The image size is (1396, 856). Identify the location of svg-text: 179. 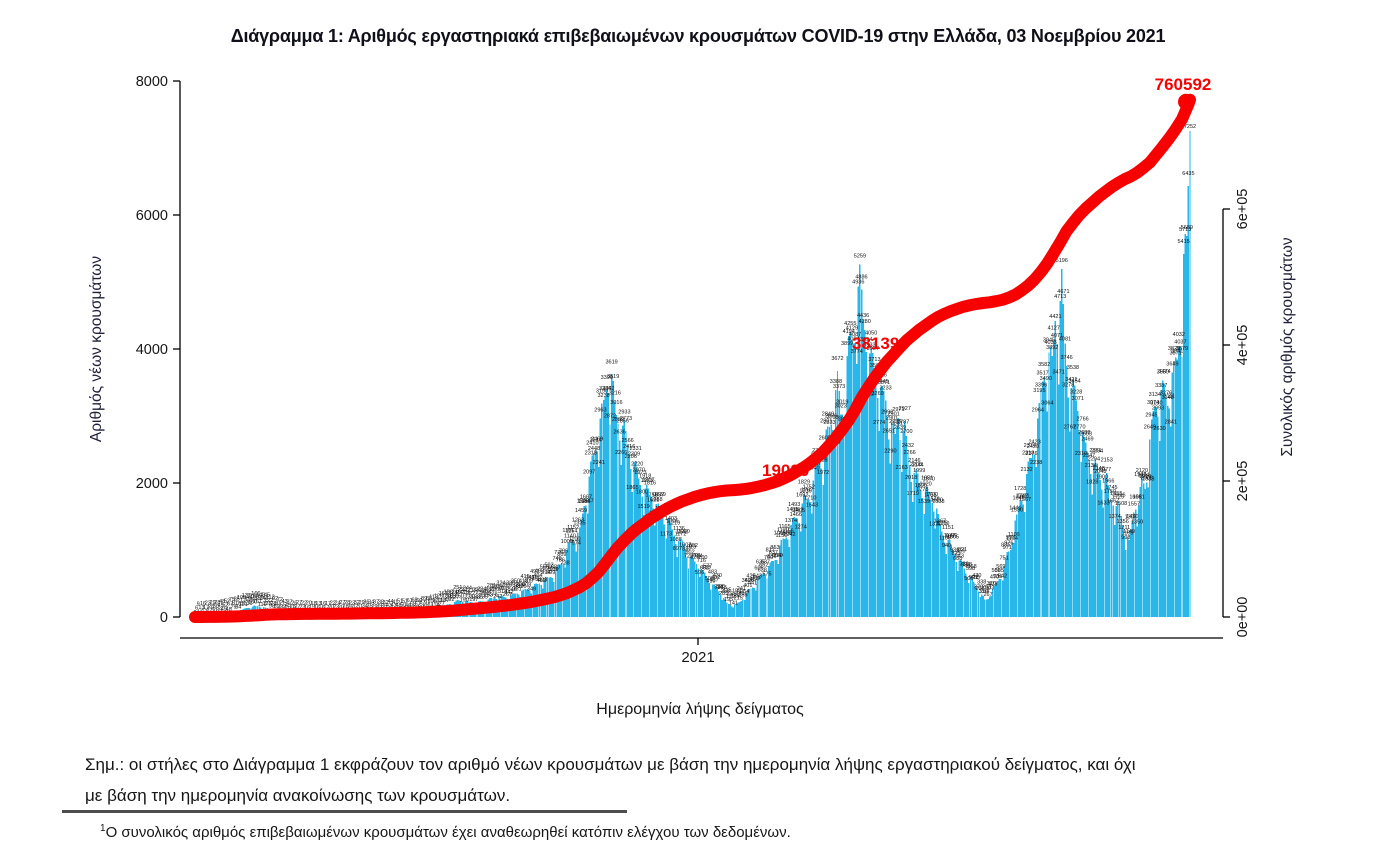
(730, 597).